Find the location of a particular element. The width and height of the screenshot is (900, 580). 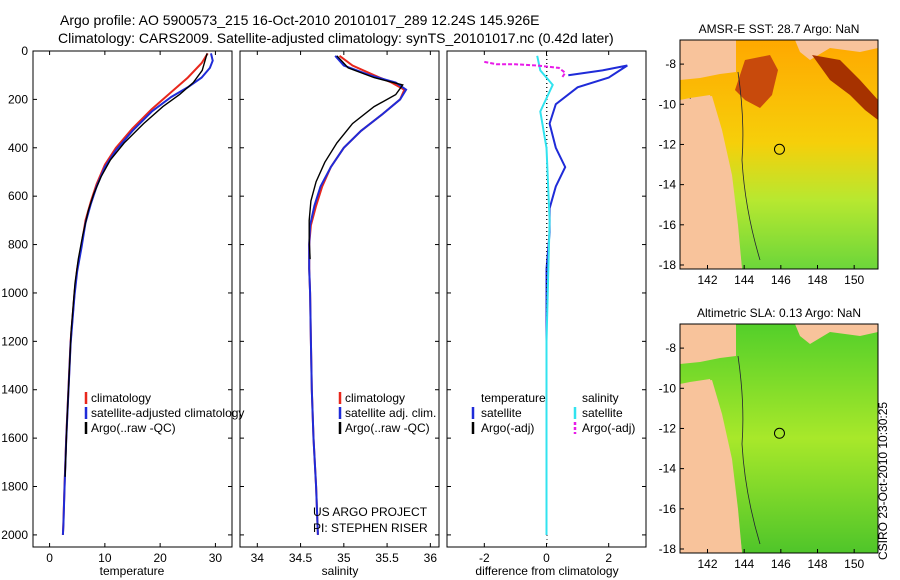

legend-title-temperature: temperature is located at coordinates (513, 398).